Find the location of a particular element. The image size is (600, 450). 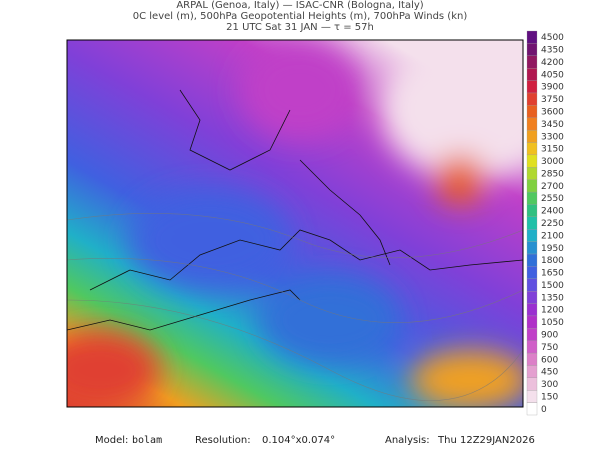

colorbar-label: 4350 is located at coordinates (552, 51).